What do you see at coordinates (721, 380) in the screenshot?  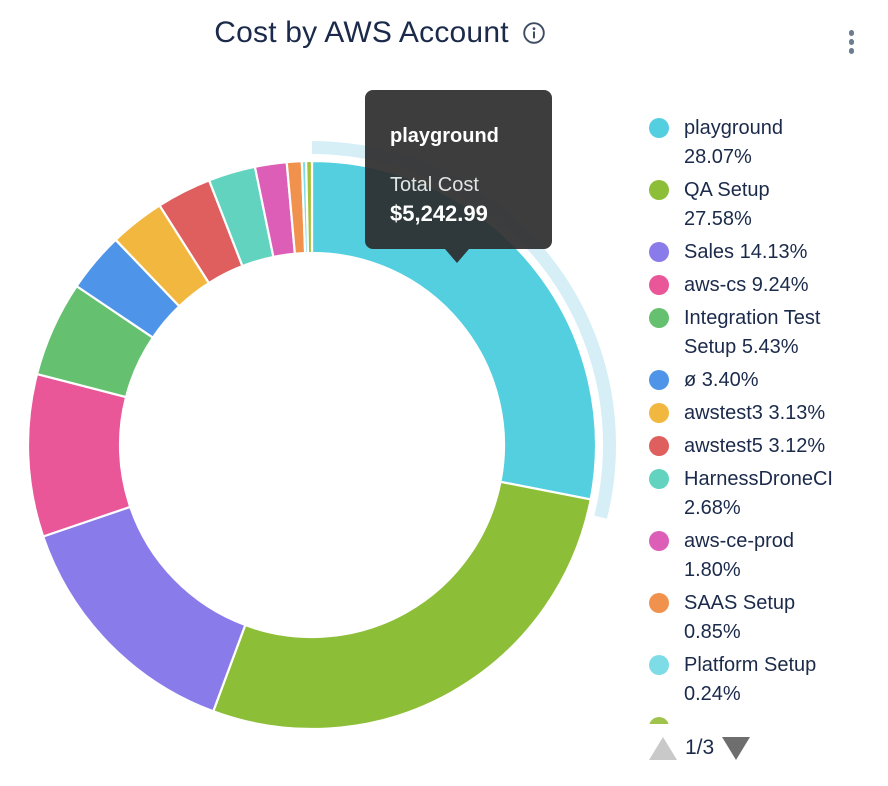 I see `legend-label: ø 3.40%` at bounding box center [721, 380].